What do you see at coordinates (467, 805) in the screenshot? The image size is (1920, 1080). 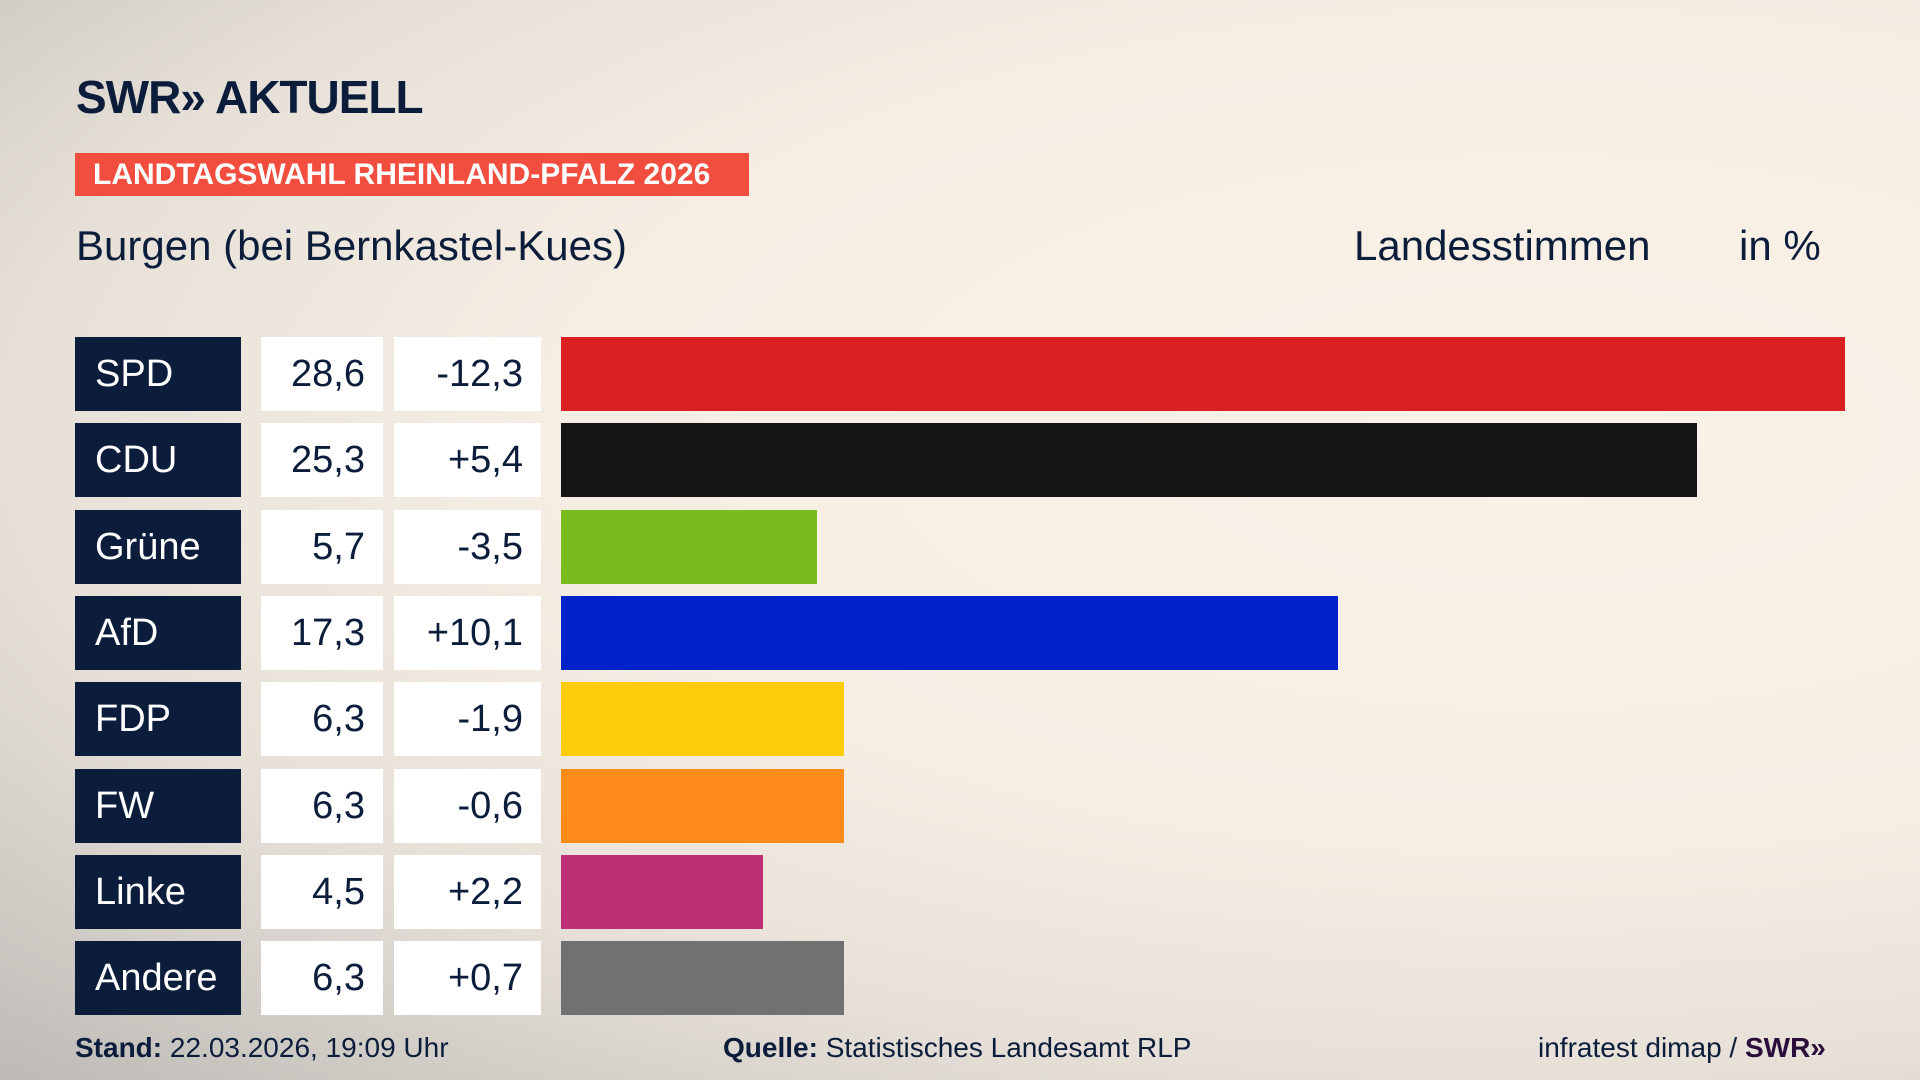 I see `change-label: -0,6` at bounding box center [467, 805].